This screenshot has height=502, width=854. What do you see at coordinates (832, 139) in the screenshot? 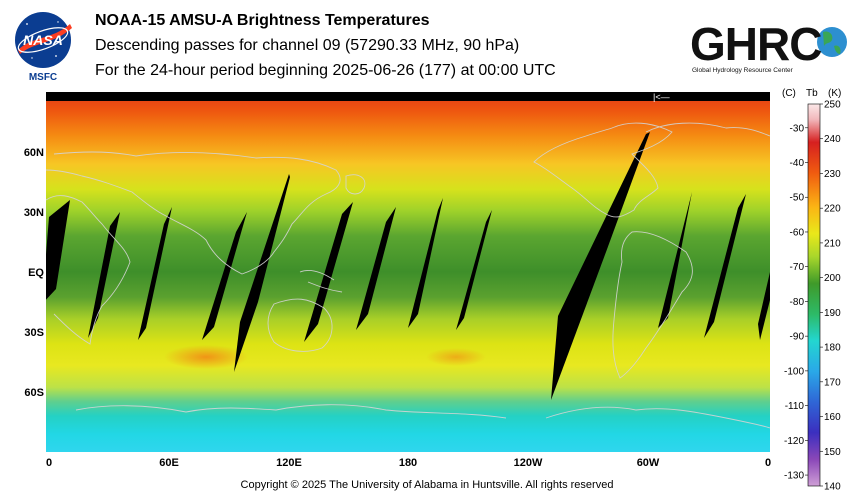
I see `colorbar-tick-label-k: 240` at bounding box center [832, 139].